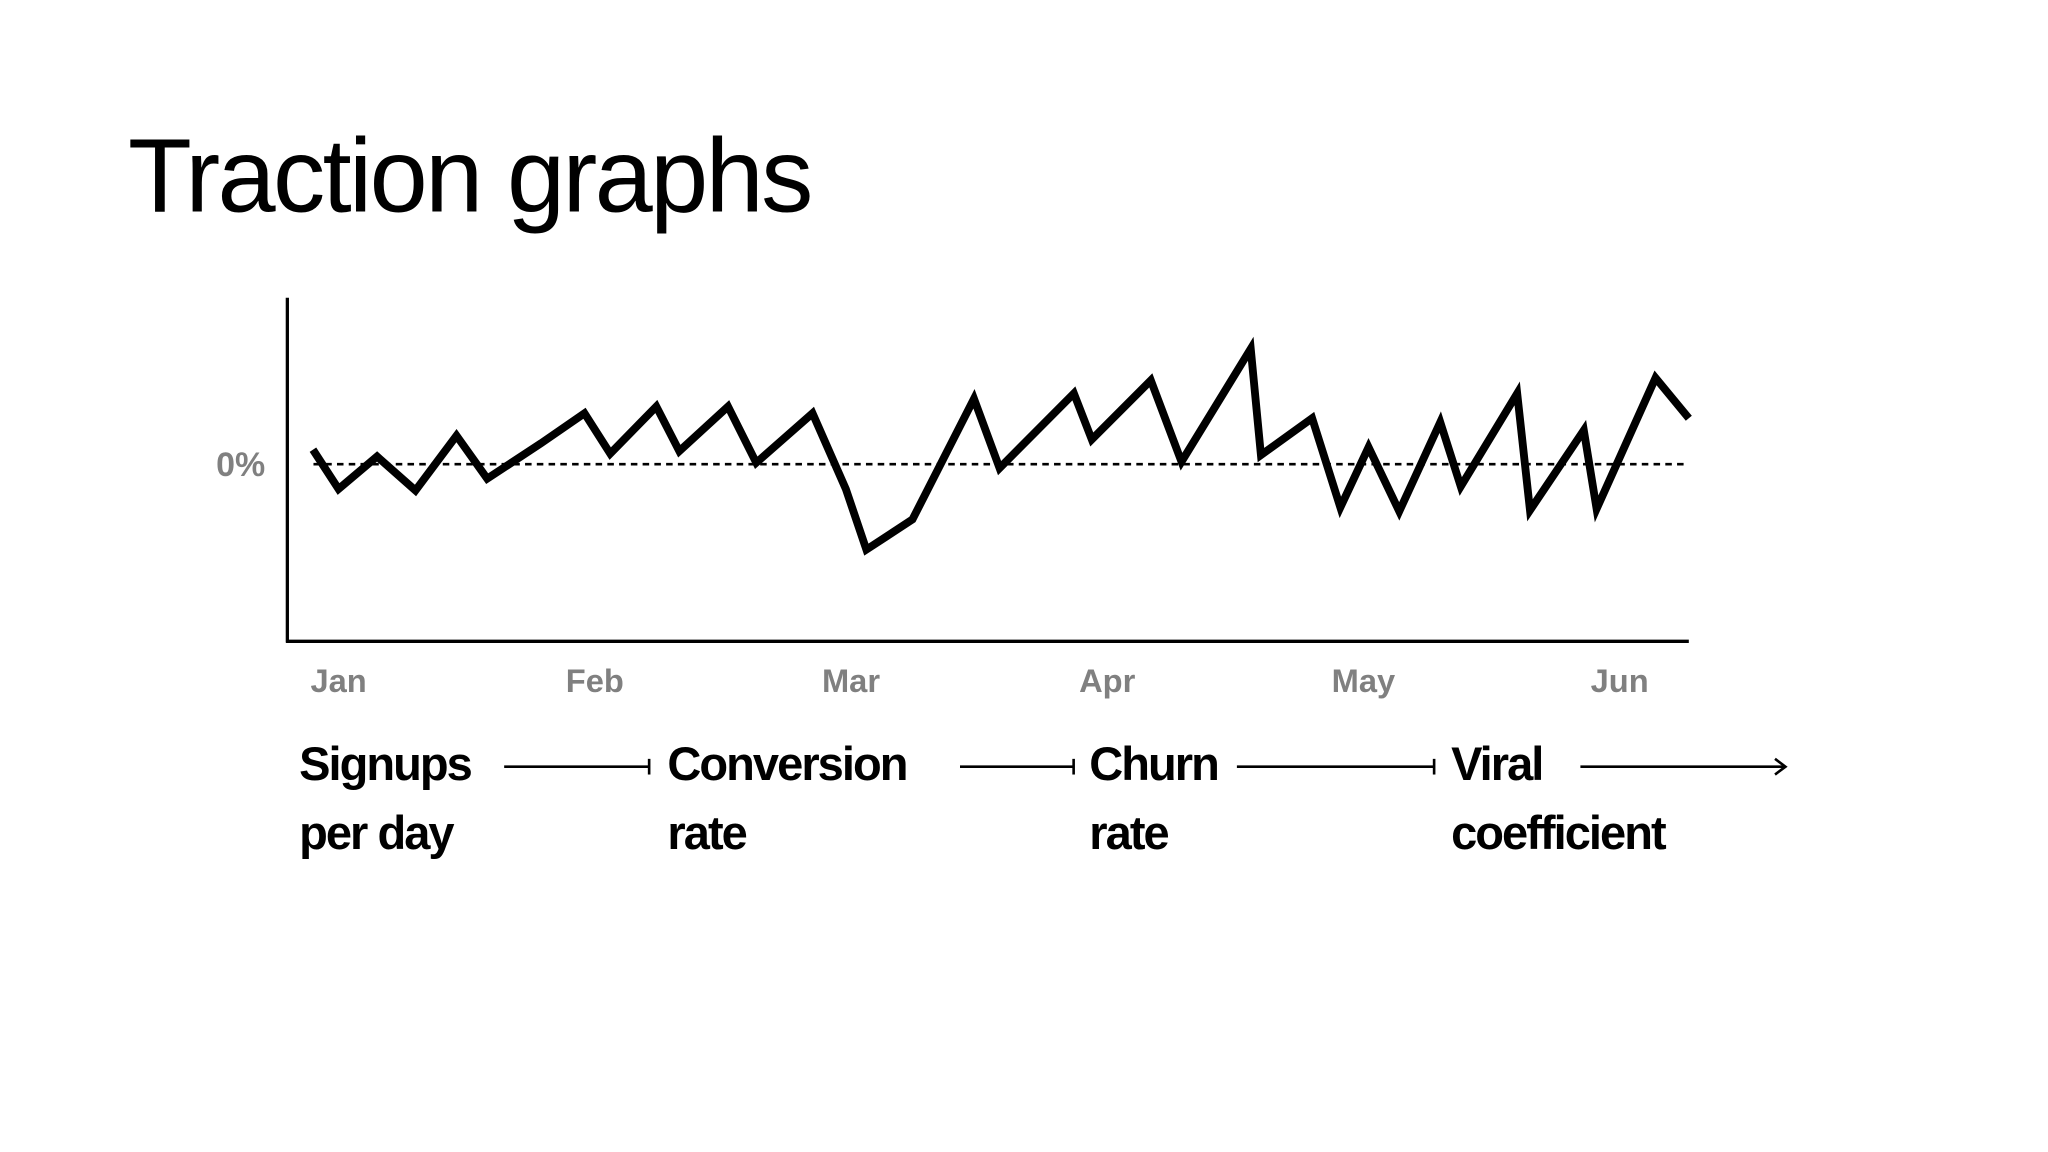  I want to click on arrow-head, so click(1781, 766).